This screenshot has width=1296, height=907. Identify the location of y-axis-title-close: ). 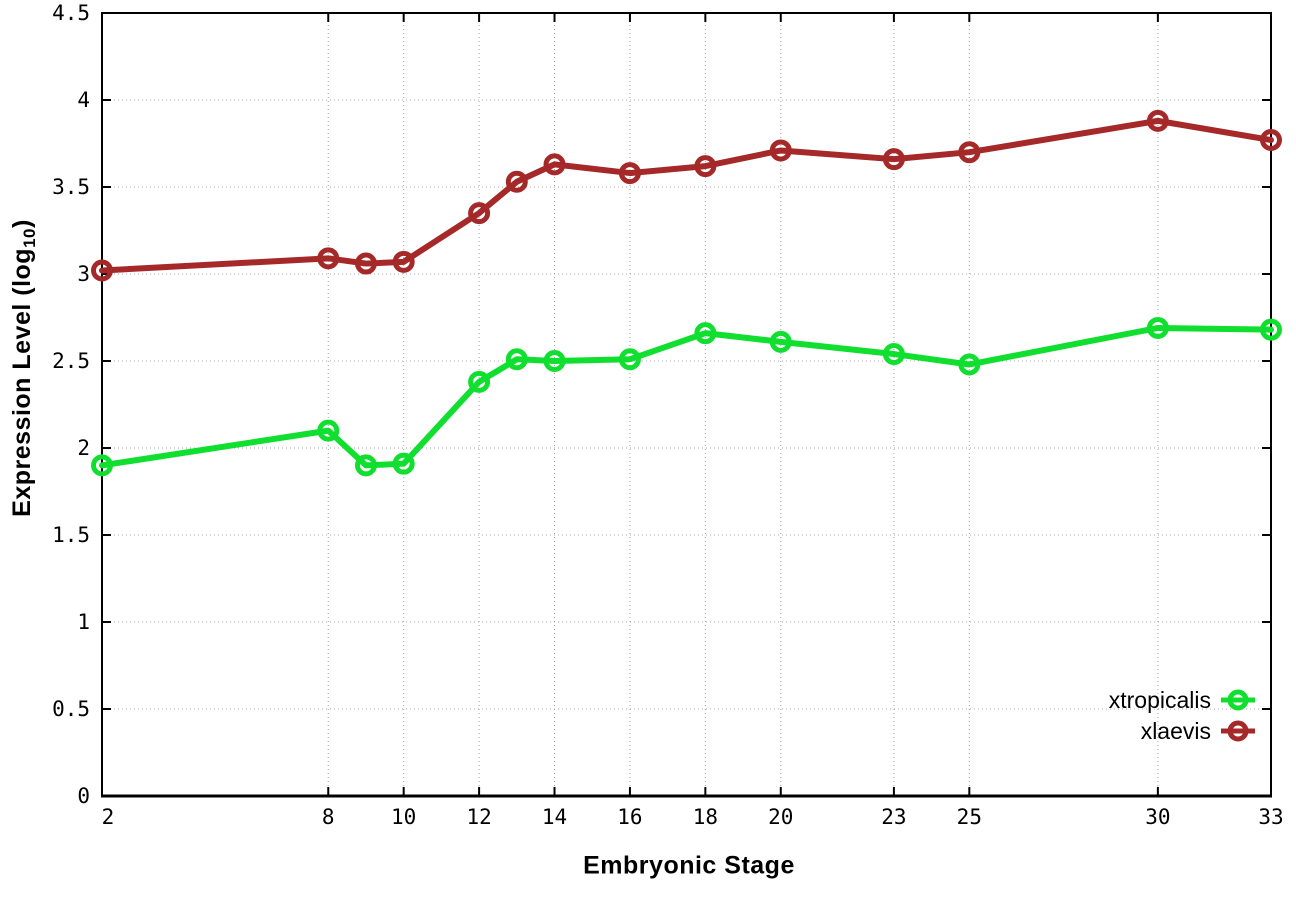
(22, 223).